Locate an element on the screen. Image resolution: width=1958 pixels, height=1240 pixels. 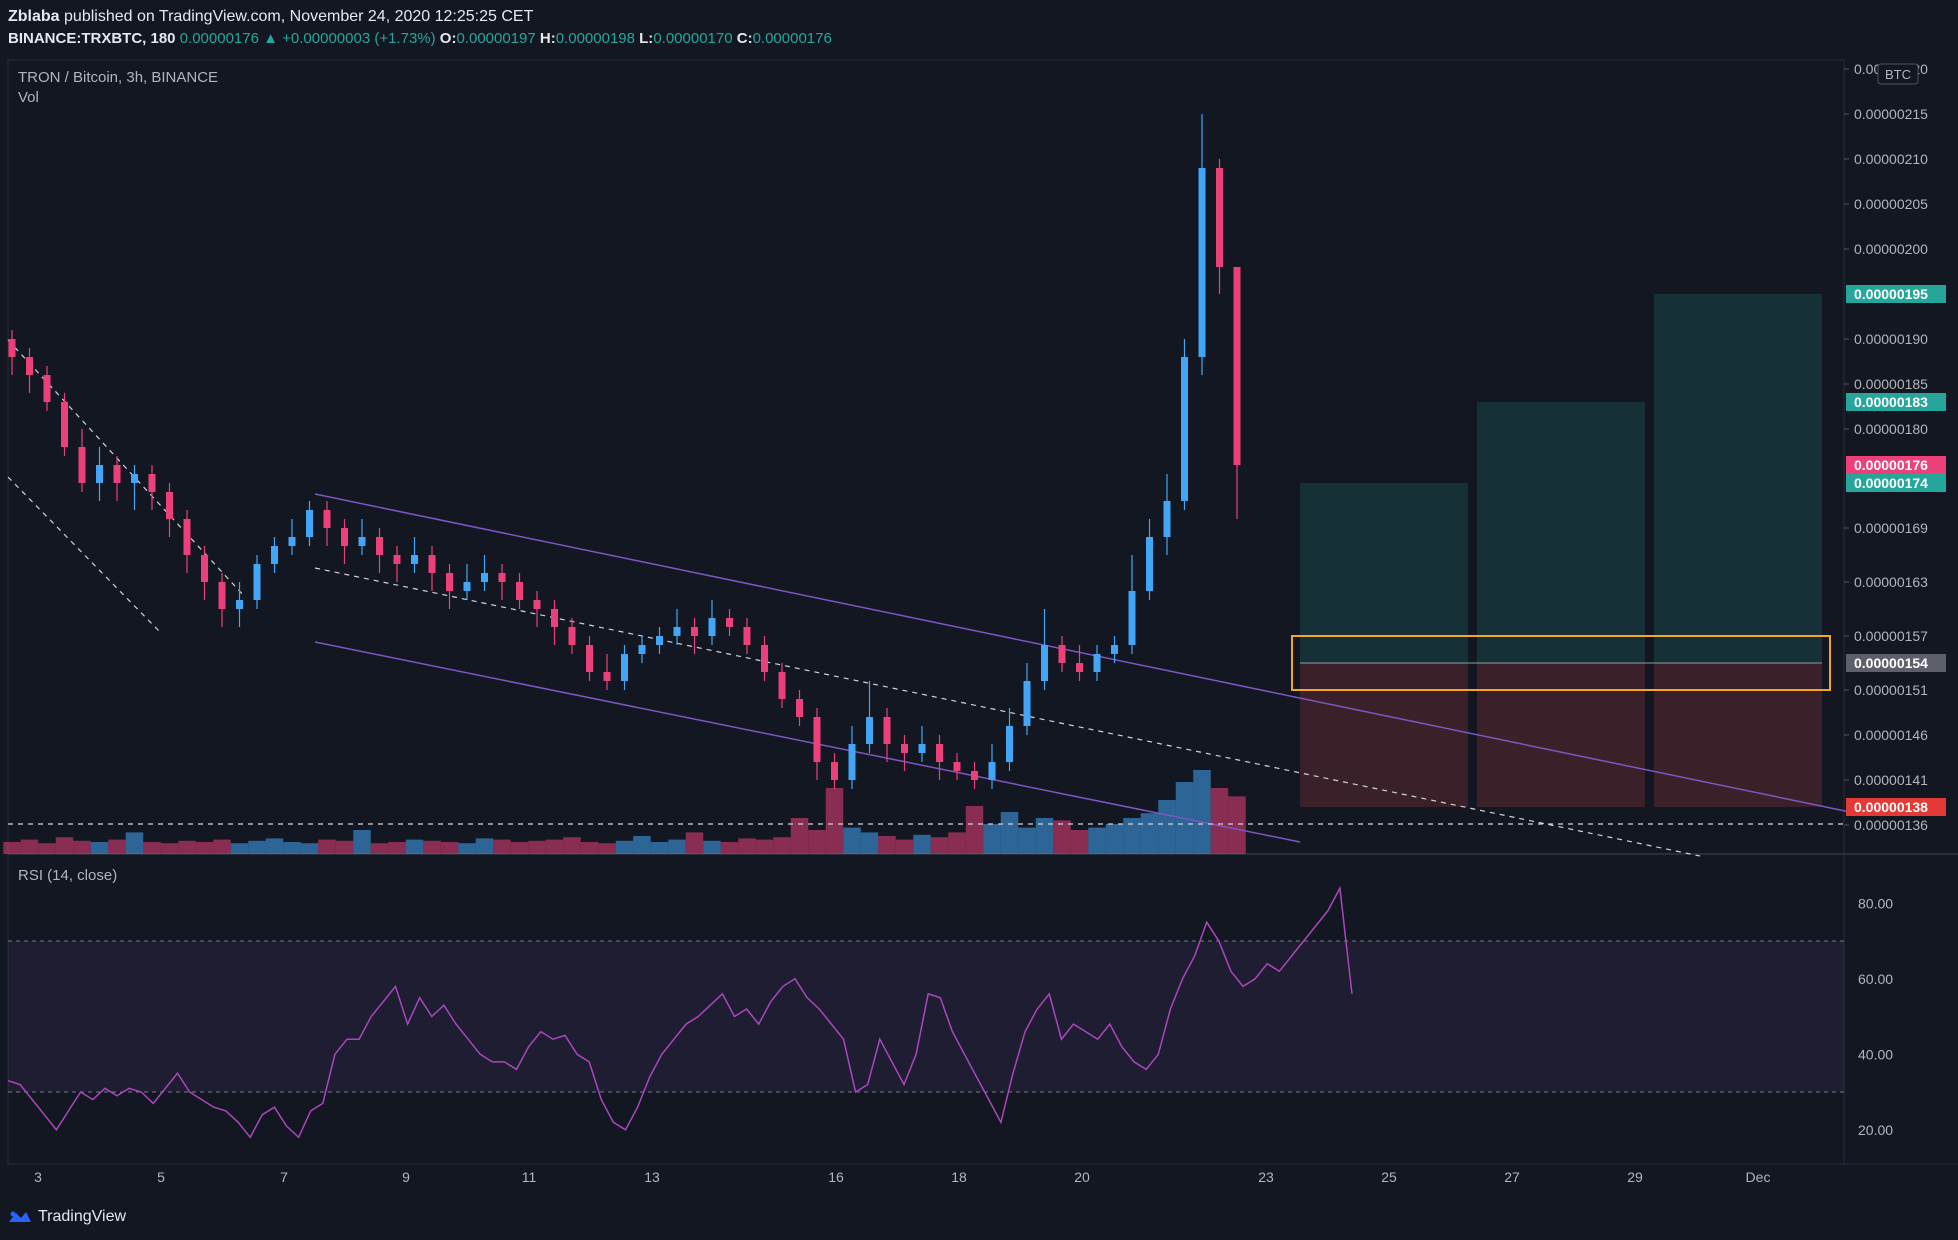
time-axis: 3 5 7 9 11 13 16 18 20 23 25 27 29 Dec is located at coordinates (902, 1177).